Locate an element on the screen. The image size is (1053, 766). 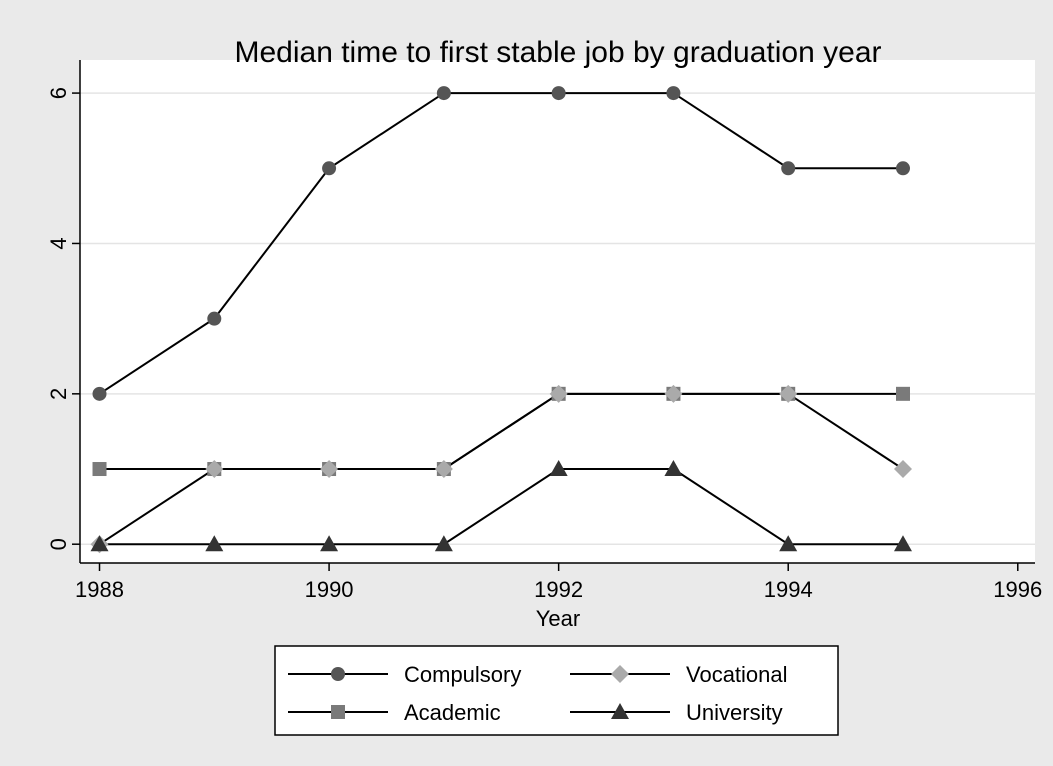
legend-box is located at coordinates (556, 690).